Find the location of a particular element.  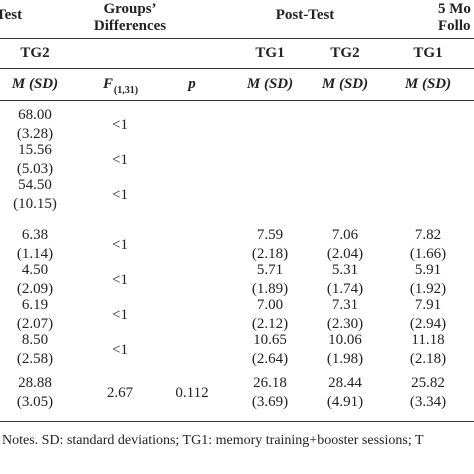

cell: 7.06 is located at coordinates (345, 235).